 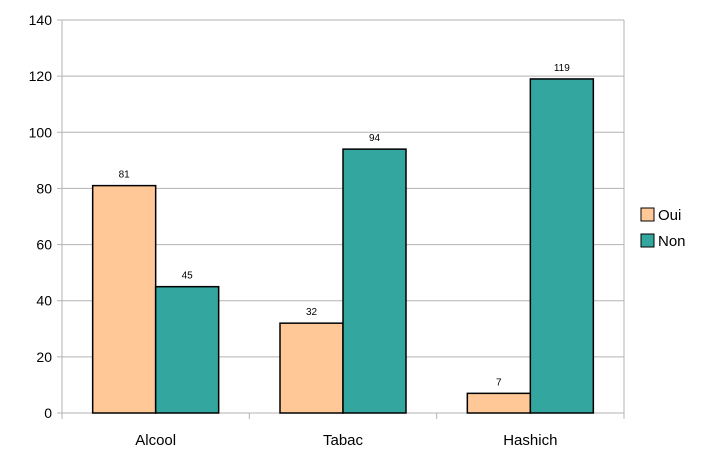 I want to click on data-label-oui-hashich: 7, so click(x=499, y=382).